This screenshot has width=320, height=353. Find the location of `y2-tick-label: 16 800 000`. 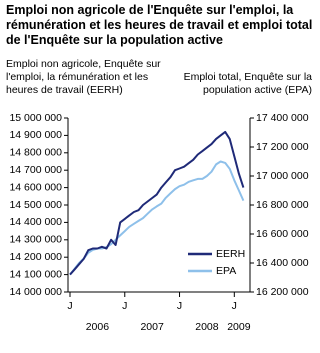

y2-tick-label: 16 800 000 is located at coordinates (282, 205).